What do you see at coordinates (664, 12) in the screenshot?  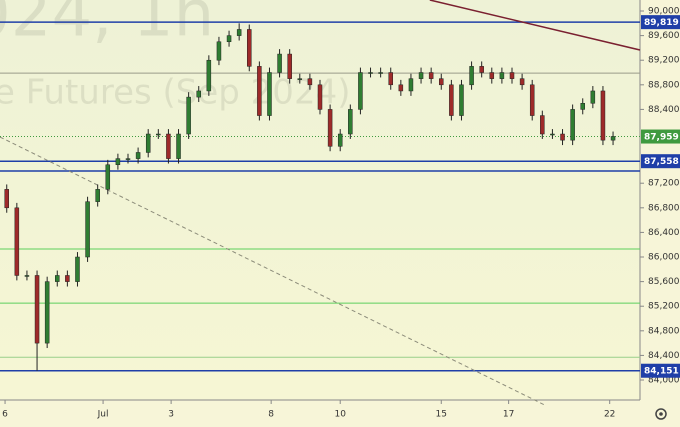 I see `y-tick-label: 90,000` at bounding box center [664, 12].